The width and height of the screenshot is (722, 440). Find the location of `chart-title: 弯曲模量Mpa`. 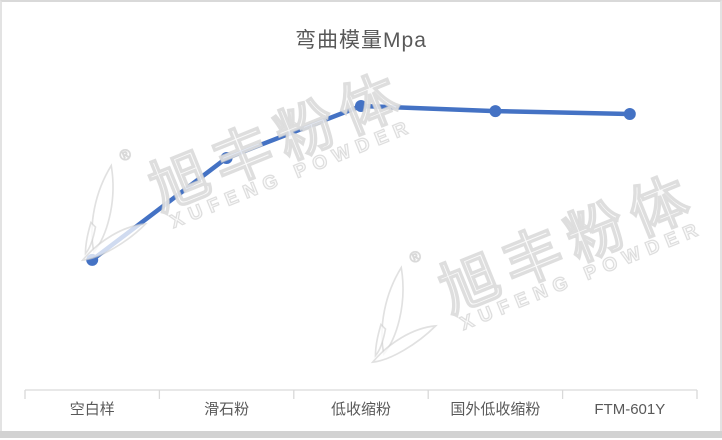

chart-title: 弯曲模量Mpa is located at coordinates (361, 40).